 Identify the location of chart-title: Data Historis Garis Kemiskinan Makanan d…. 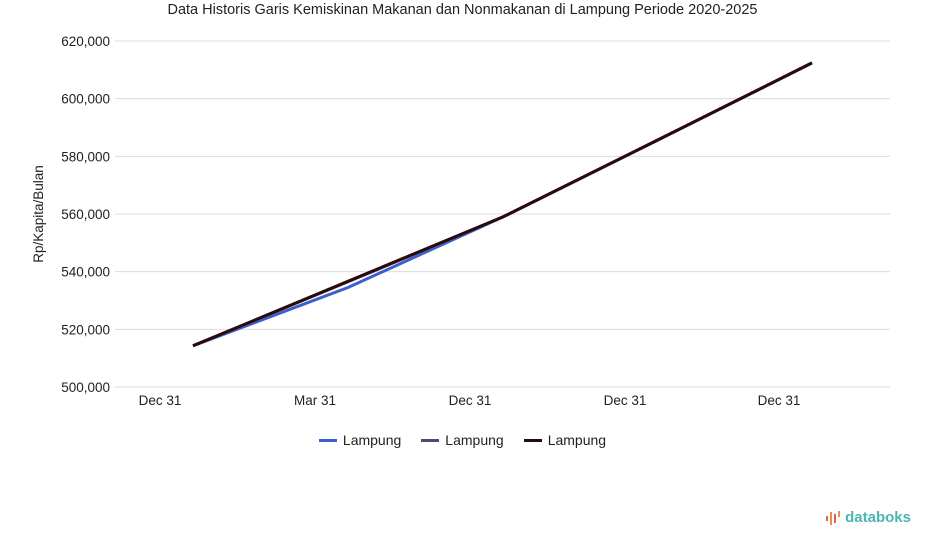
(462, 10).